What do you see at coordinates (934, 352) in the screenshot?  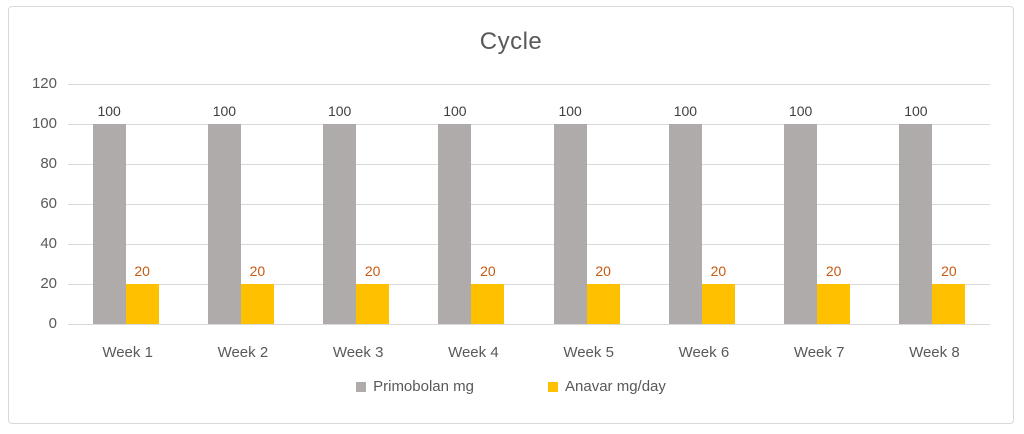 I see `x-axis-category-label: Week 8` at bounding box center [934, 352].